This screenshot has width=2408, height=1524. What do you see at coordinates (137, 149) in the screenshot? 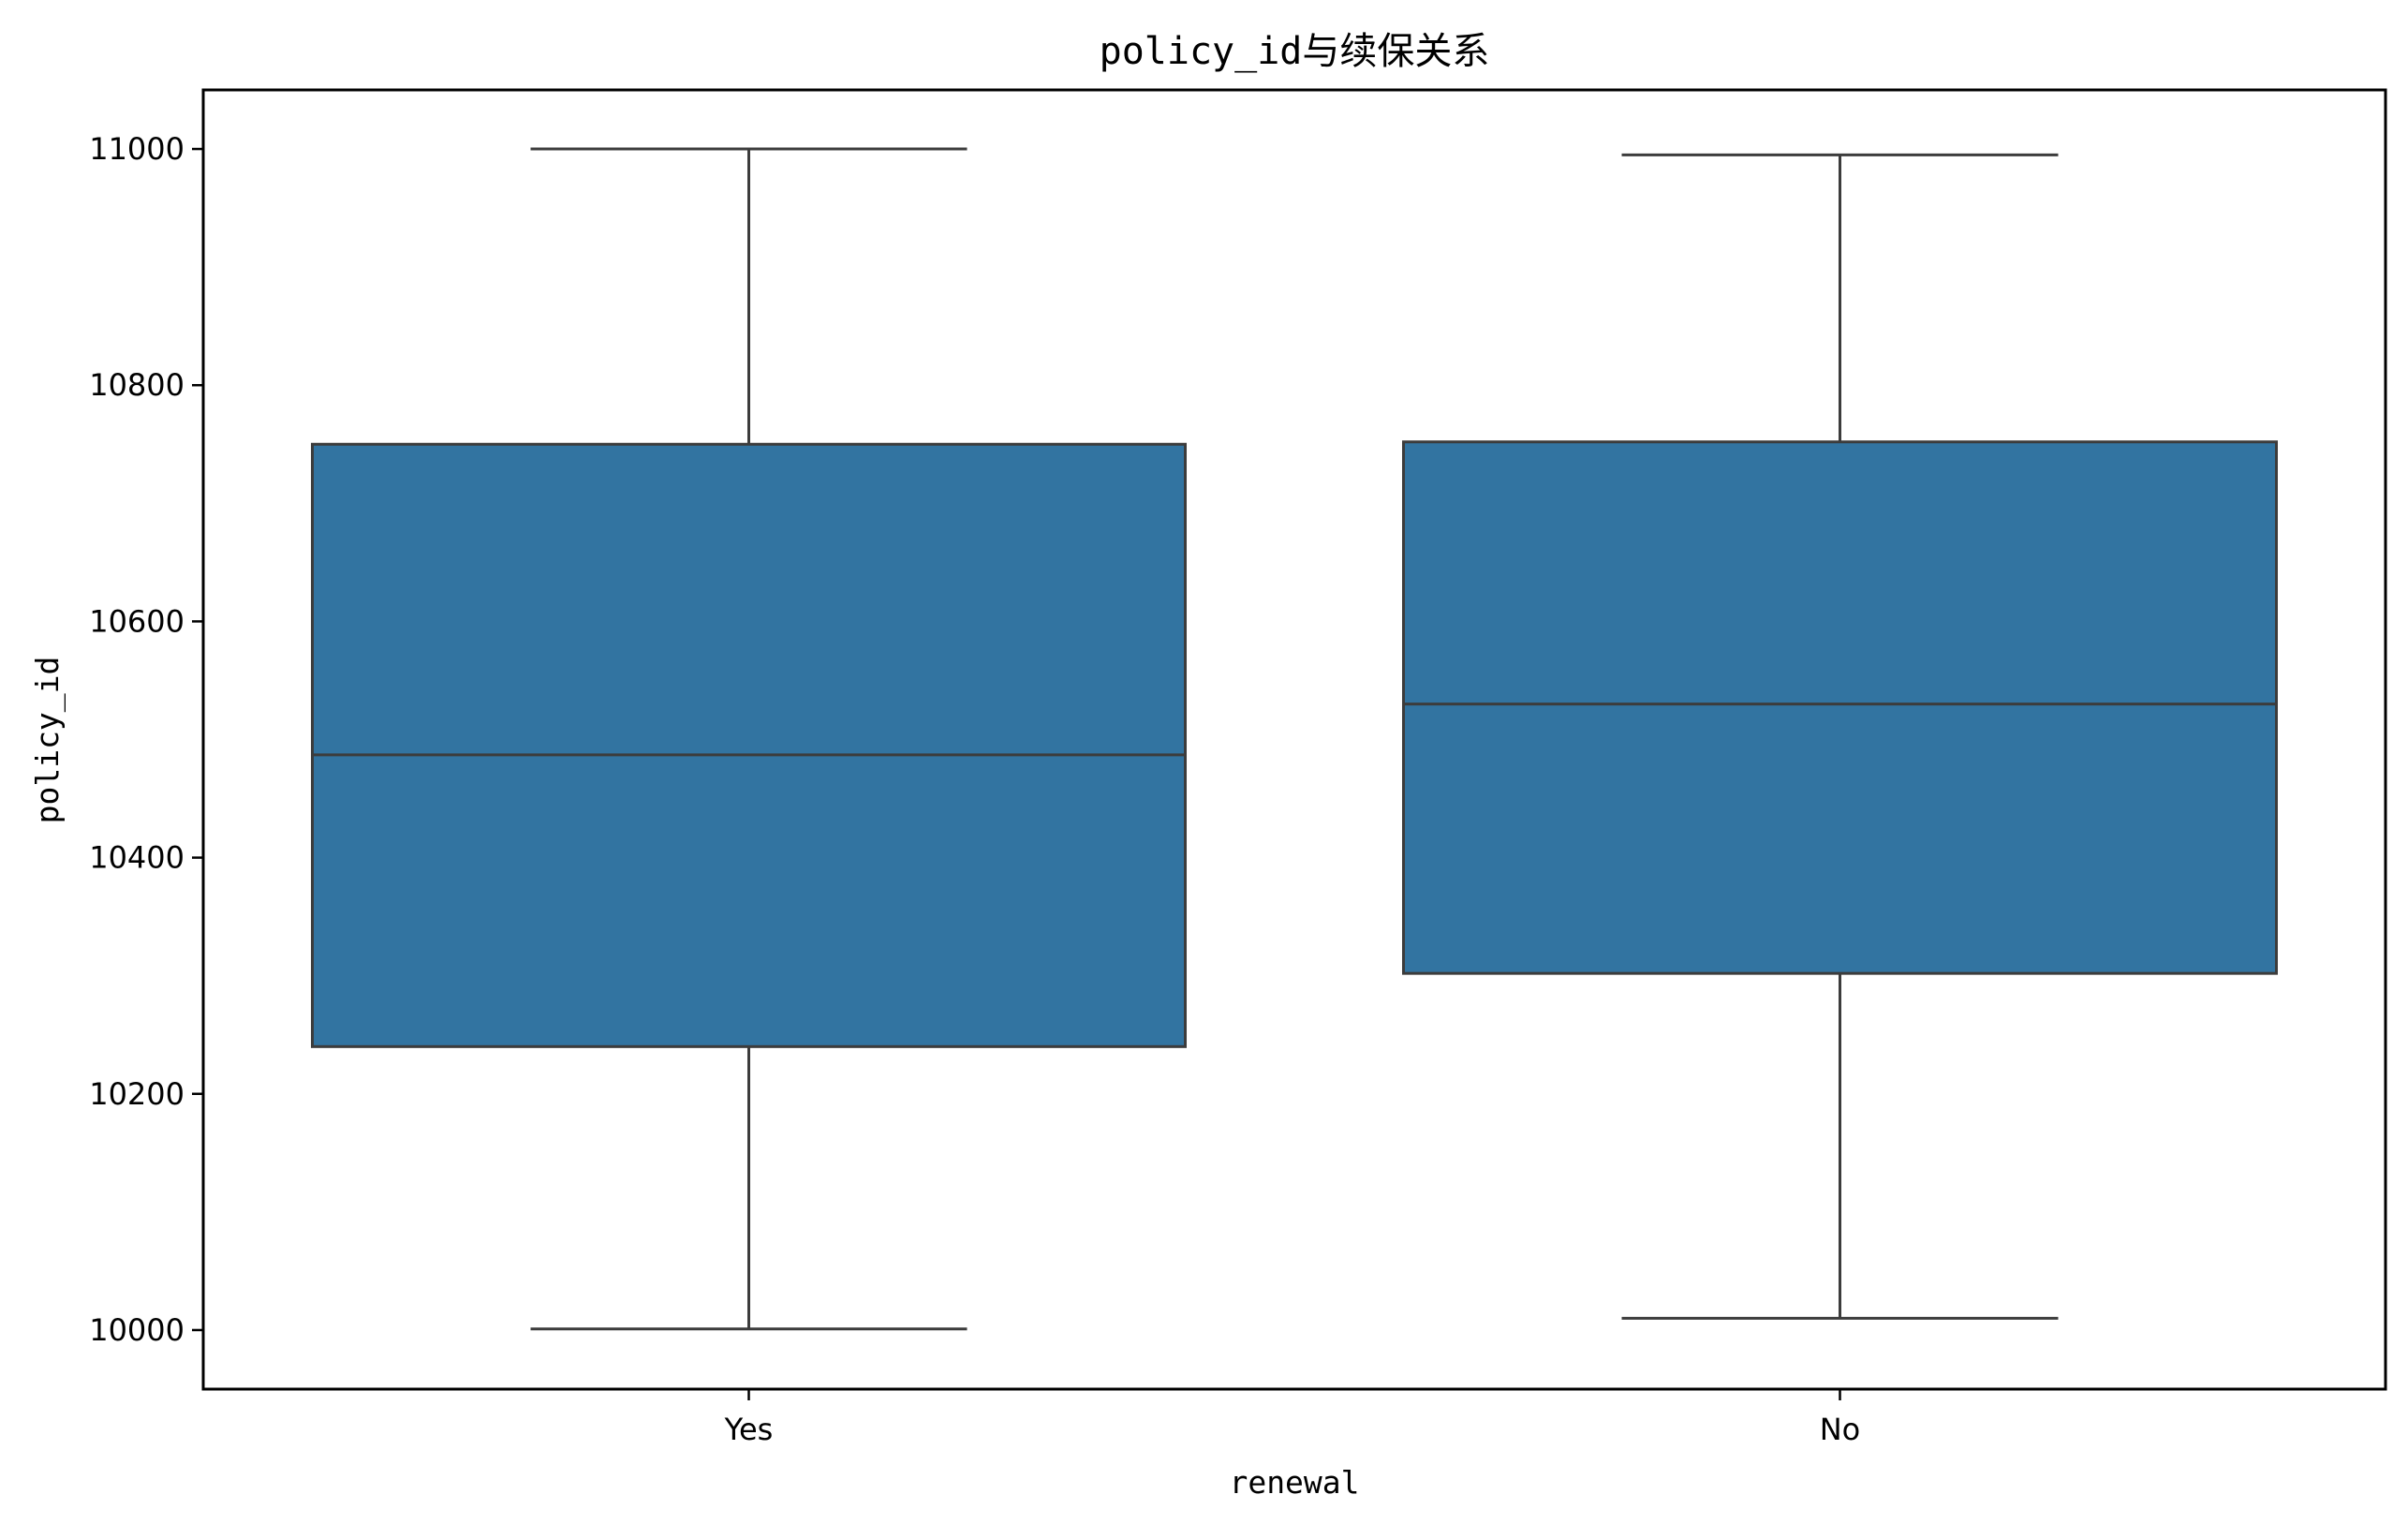
I see `y-tick-label-11000: 11000` at bounding box center [137, 149].